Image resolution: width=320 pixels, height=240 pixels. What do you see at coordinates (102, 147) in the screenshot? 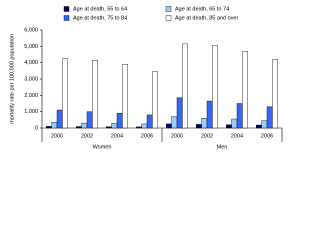
I see `group-label: Women` at bounding box center [102, 147].